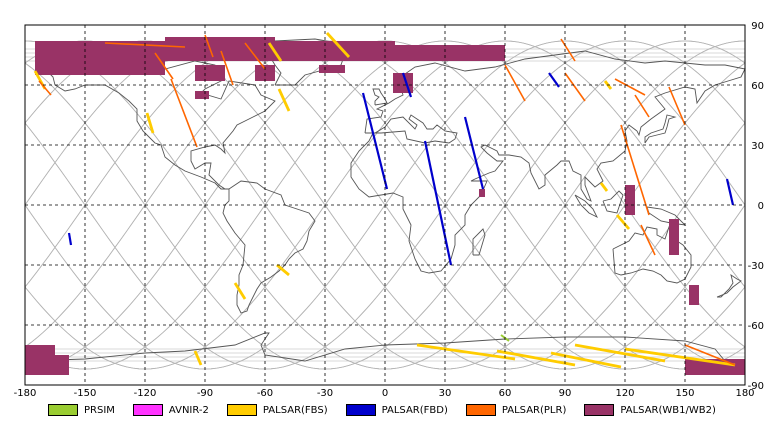 This screenshot has width=770, height=430. Describe the element at coordinates (761, 206) in the screenshot. I see `y-tick-label: 0` at that location.